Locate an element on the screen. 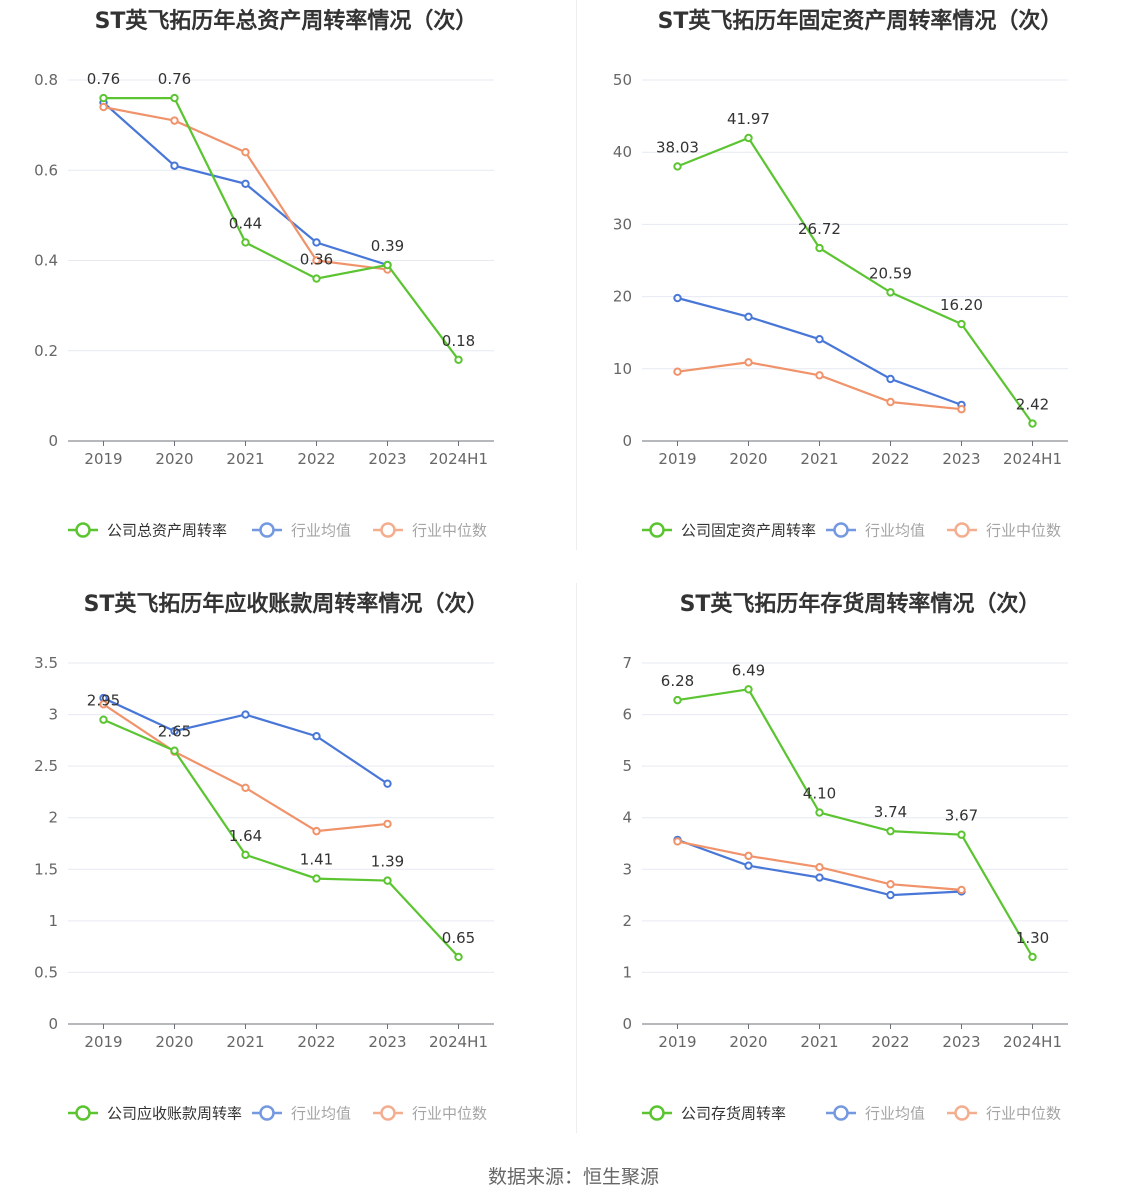 The image size is (1147, 1202). data-label: 4.10 is located at coordinates (819, 794).